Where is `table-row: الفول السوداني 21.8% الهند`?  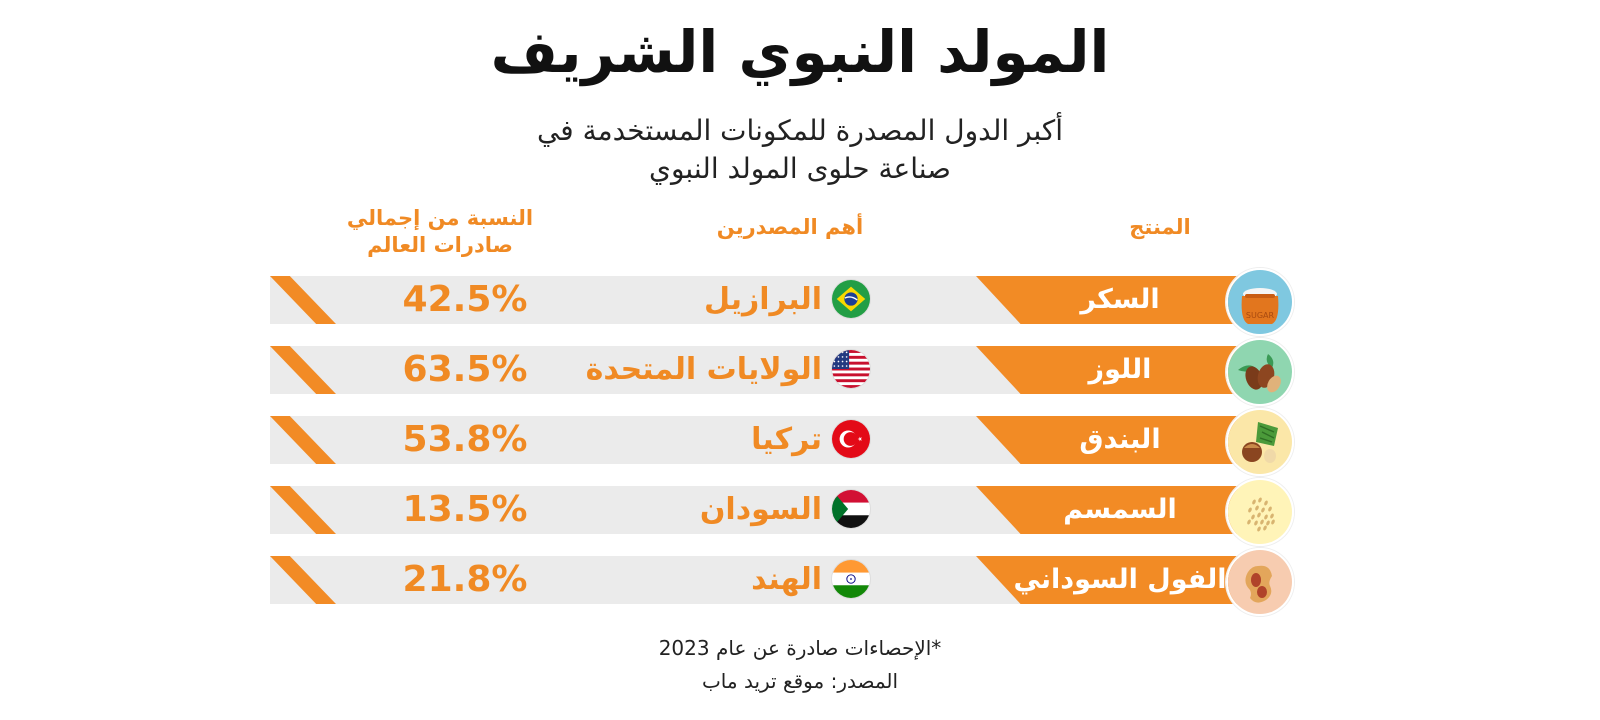 table-row: الفول السوداني 21.8% الهند is located at coordinates (795, 582).